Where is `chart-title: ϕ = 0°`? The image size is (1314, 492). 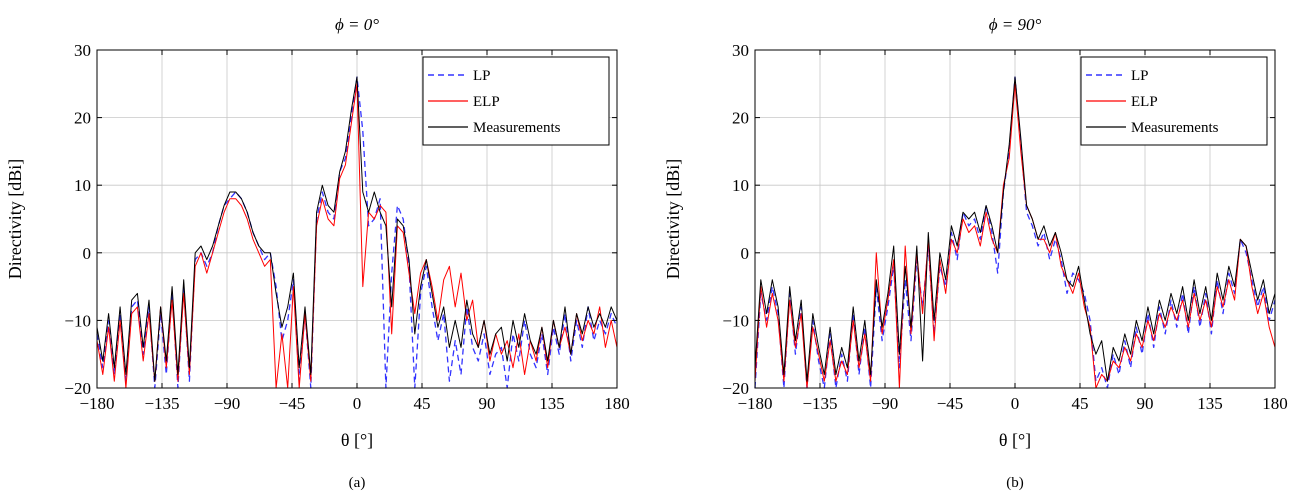
chart-title: ϕ = 0° is located at coordinates (357, 24).